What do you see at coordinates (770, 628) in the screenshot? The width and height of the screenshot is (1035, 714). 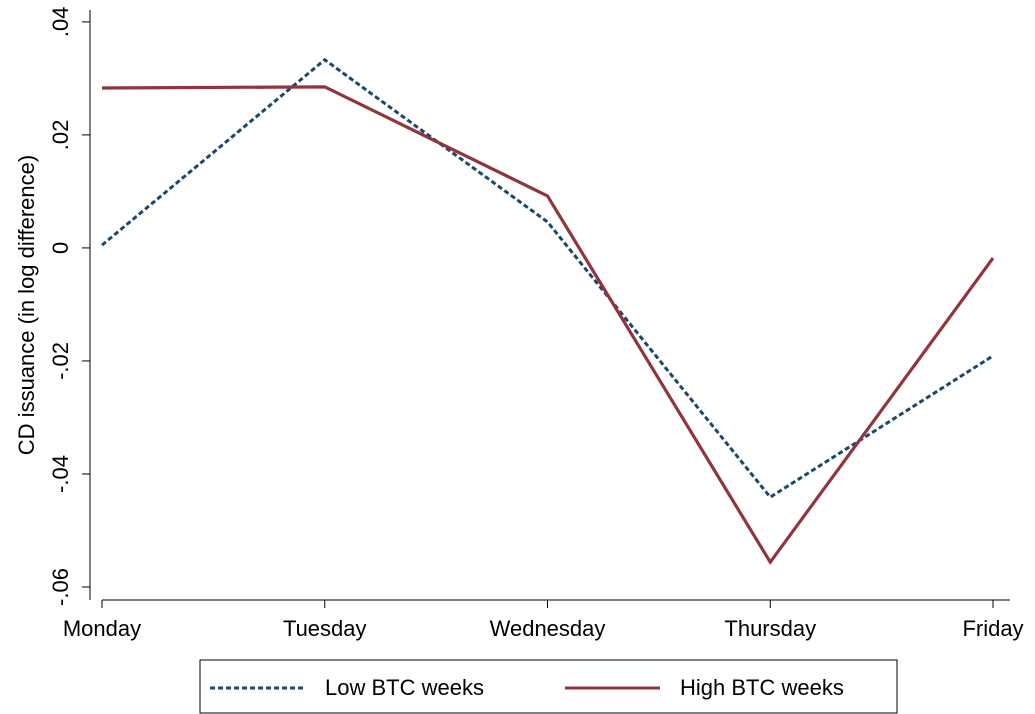 I see `x-tick-label: Thursday` at bounding box center [770, 628].